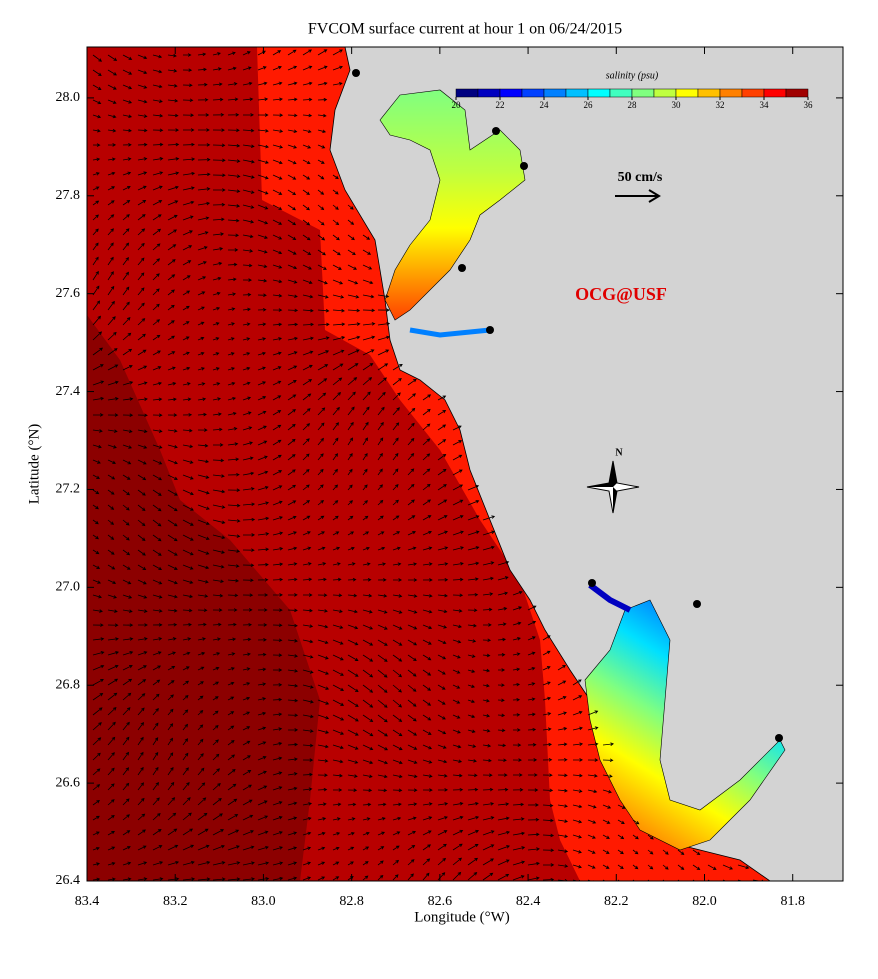  I want to click on y-tick-label: 26.8, so click(68, 684).